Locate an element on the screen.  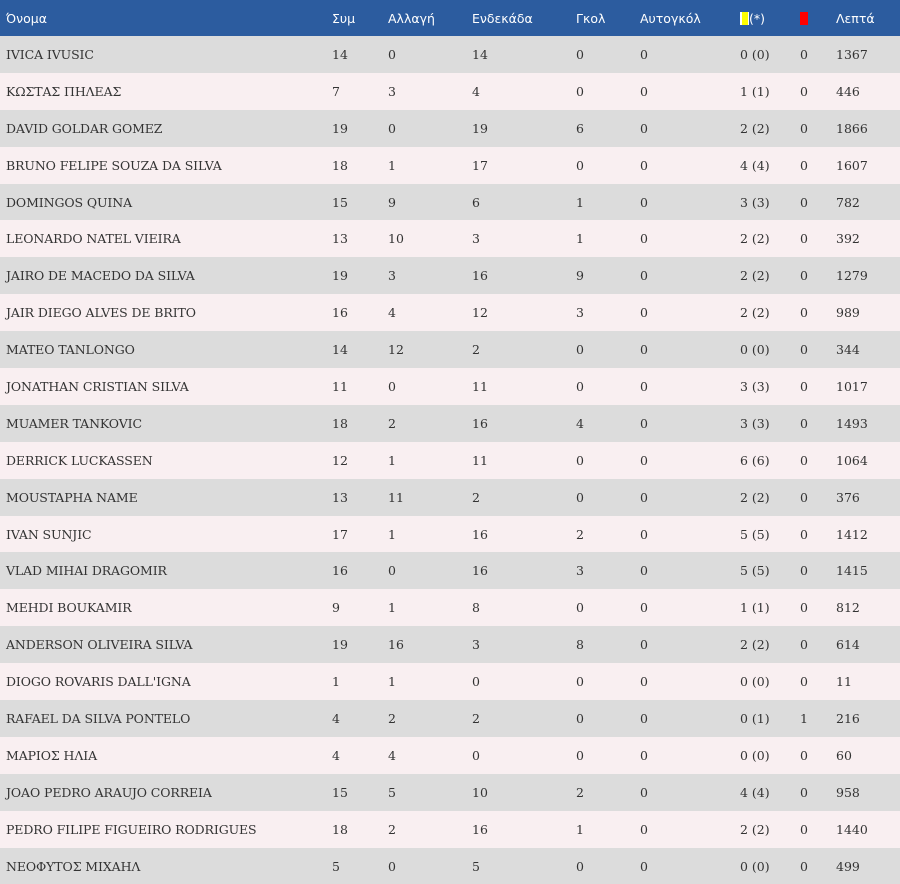
yellow-cards-cell: 0 (1) is located at coordinates (755, 718).